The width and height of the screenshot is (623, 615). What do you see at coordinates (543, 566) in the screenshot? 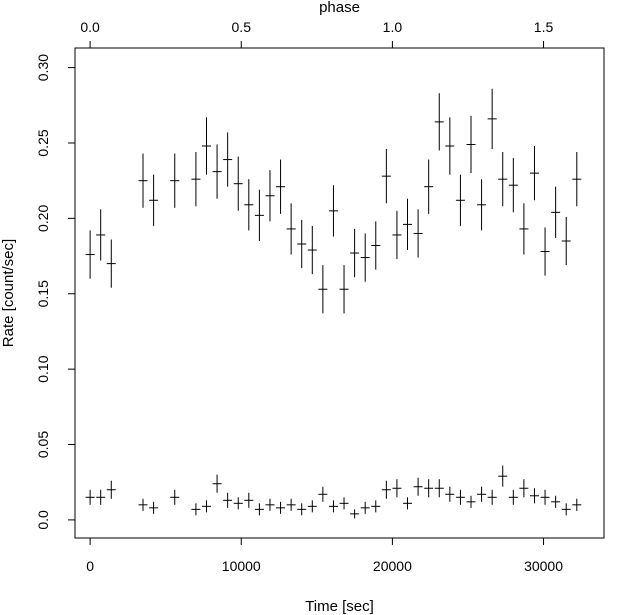
I see `x-tick-label: 30000` at bounding box center [543, 566].